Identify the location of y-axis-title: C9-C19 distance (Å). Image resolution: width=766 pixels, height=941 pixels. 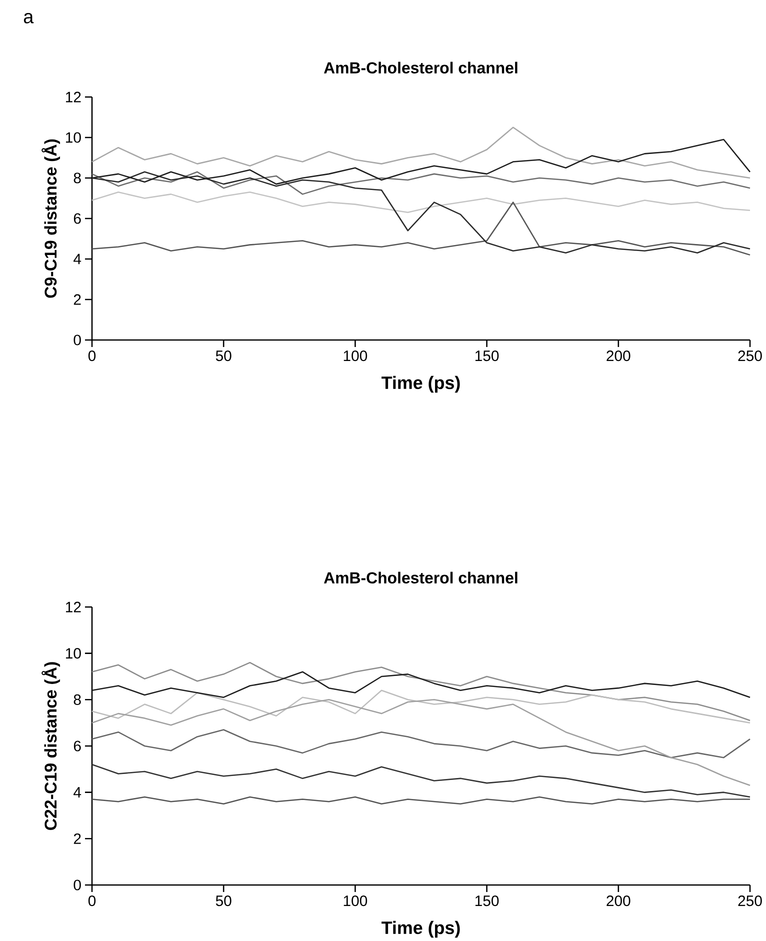
(51, 218).